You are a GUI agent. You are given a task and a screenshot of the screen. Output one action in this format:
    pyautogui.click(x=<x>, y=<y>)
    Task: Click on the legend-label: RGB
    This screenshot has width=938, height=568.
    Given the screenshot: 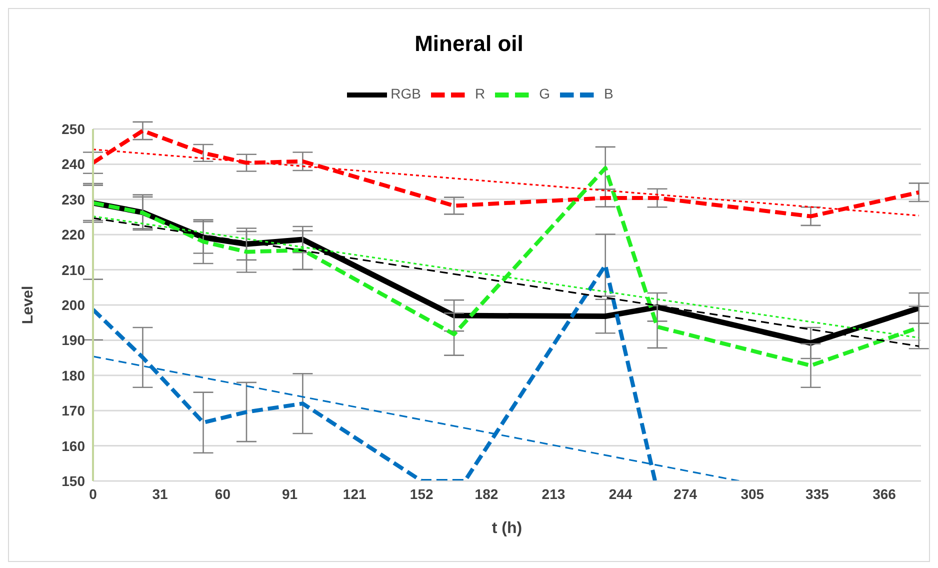 What is the action you would take?
    pyautogui.click(x=405, y=94)
    